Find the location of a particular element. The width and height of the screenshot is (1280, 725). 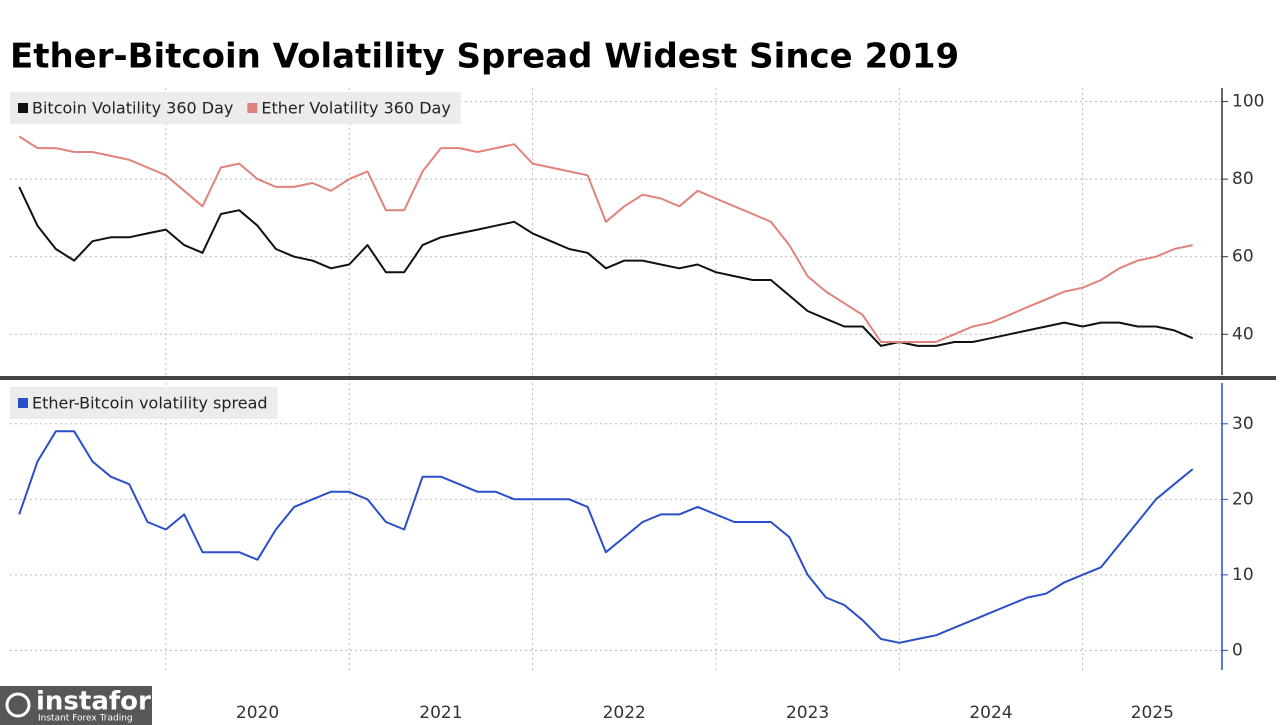

watermark: instaforex Instant Forex Trading is located at coordinates (93, 705).